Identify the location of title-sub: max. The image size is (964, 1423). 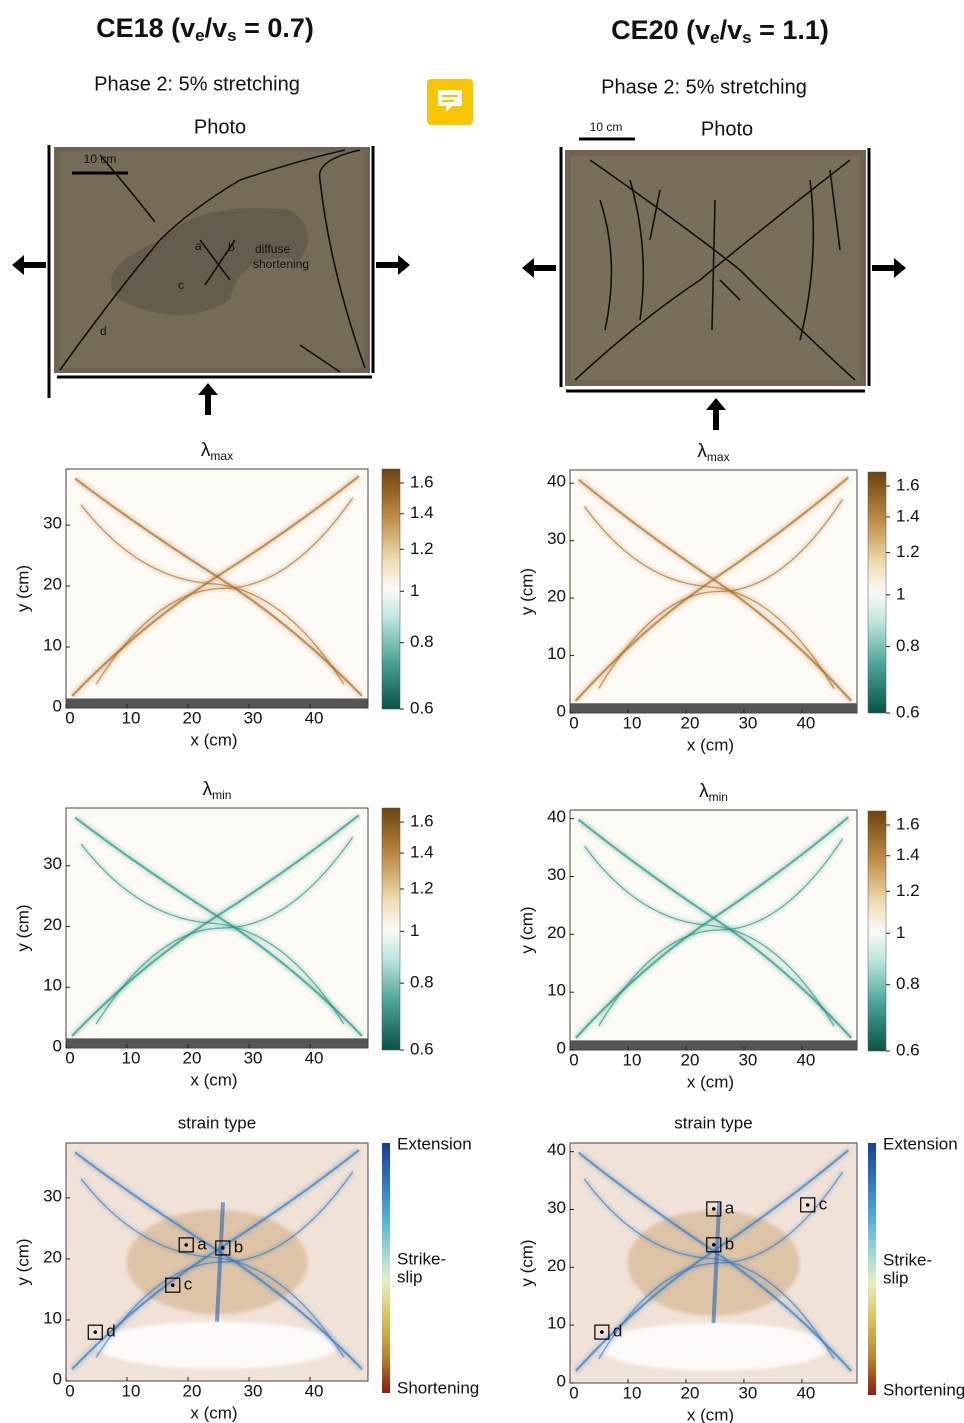
(221, 456).